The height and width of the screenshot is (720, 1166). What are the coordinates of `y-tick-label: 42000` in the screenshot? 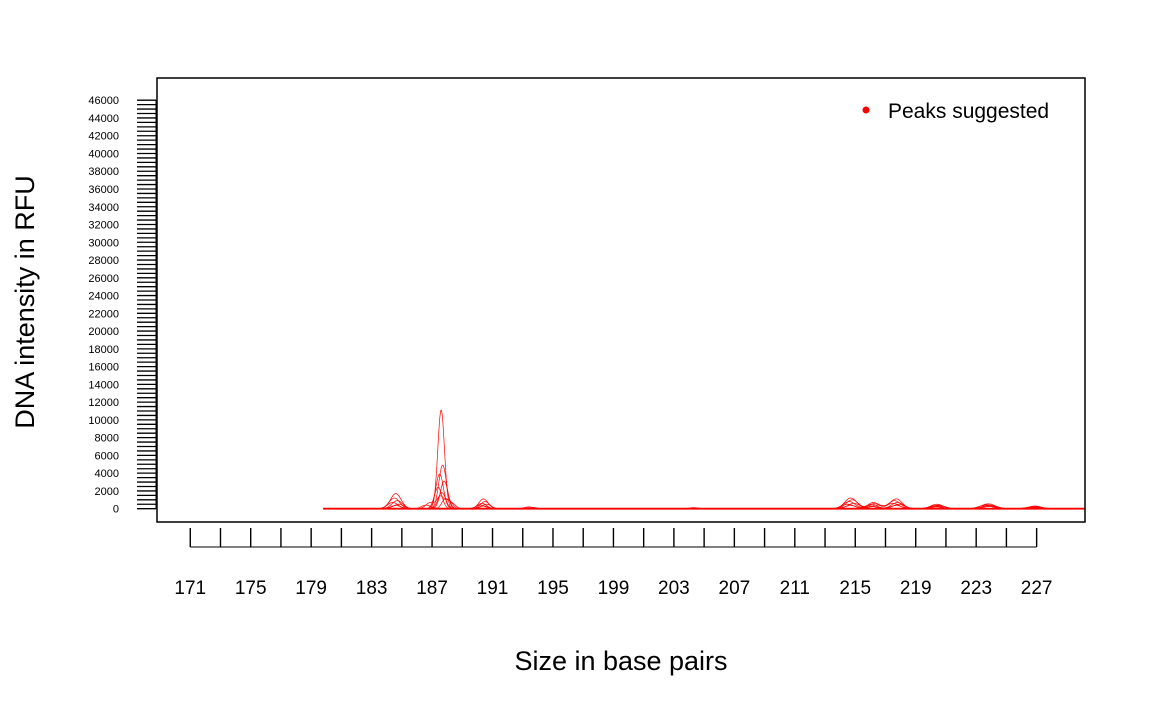 It's located at (103, 137).